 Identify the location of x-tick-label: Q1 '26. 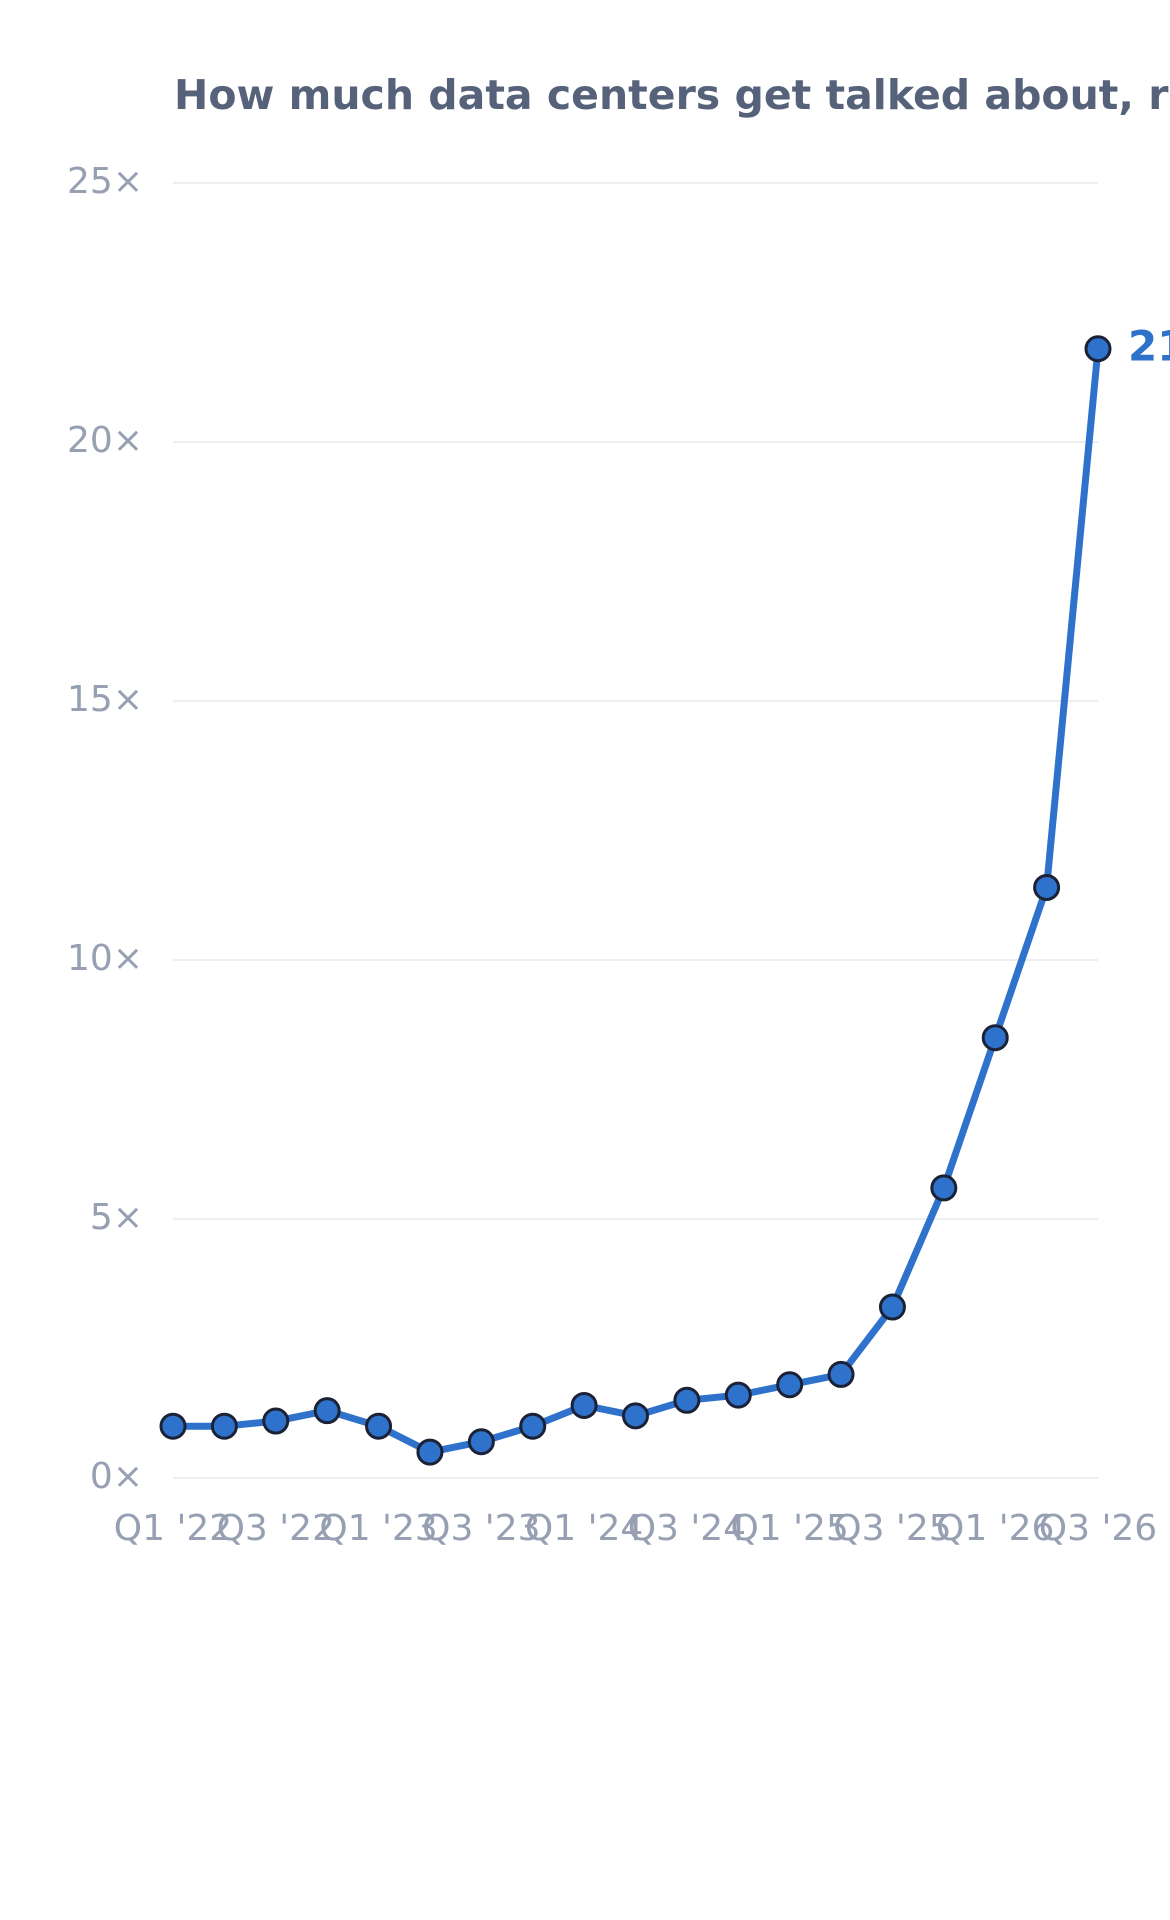
(995, 1528).